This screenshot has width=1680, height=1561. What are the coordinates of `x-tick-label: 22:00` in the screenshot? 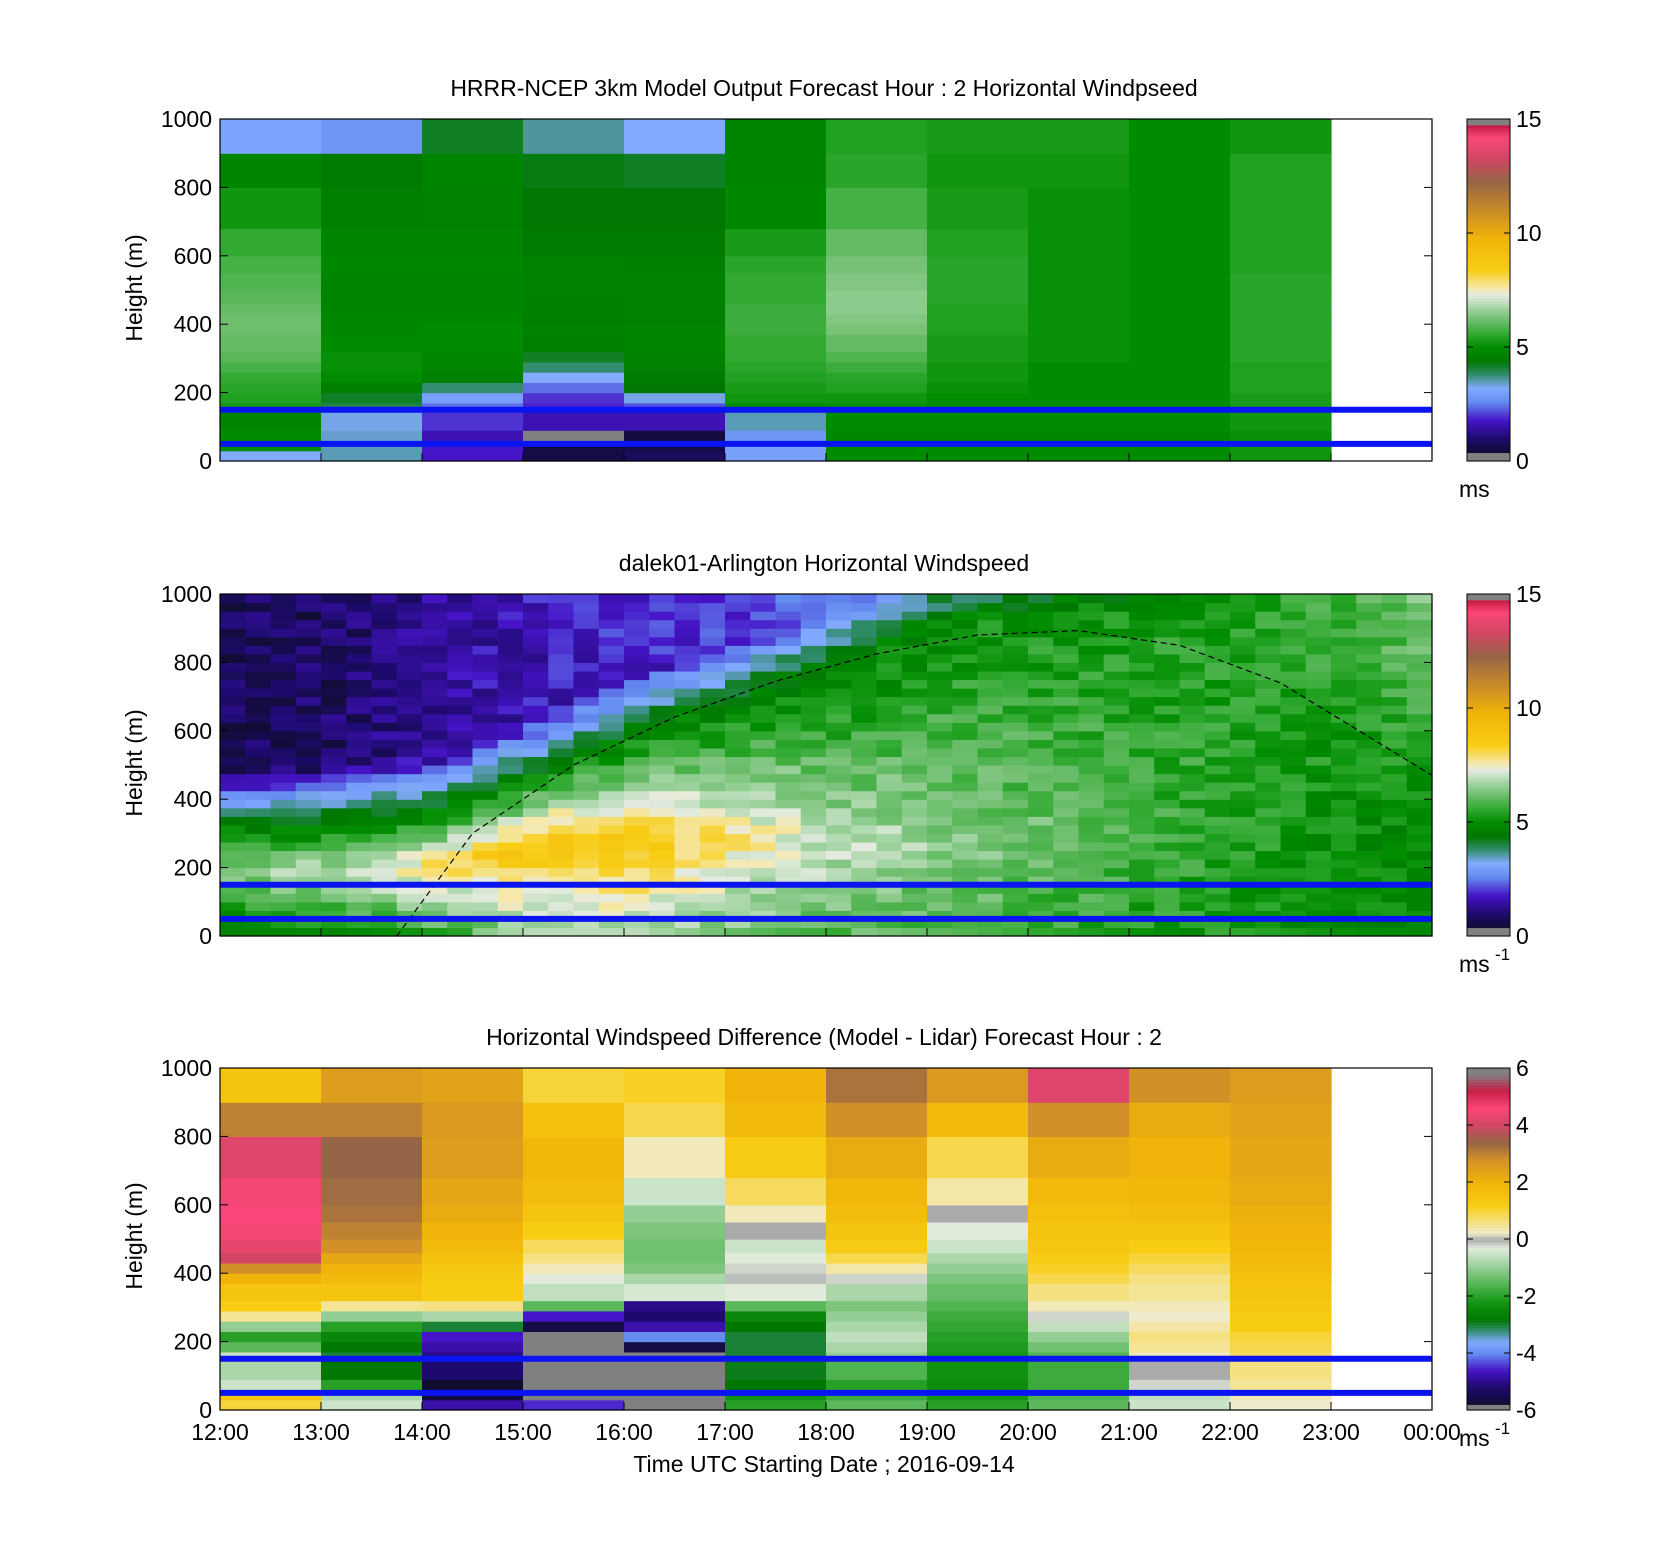 It's located at (1230, 1432).